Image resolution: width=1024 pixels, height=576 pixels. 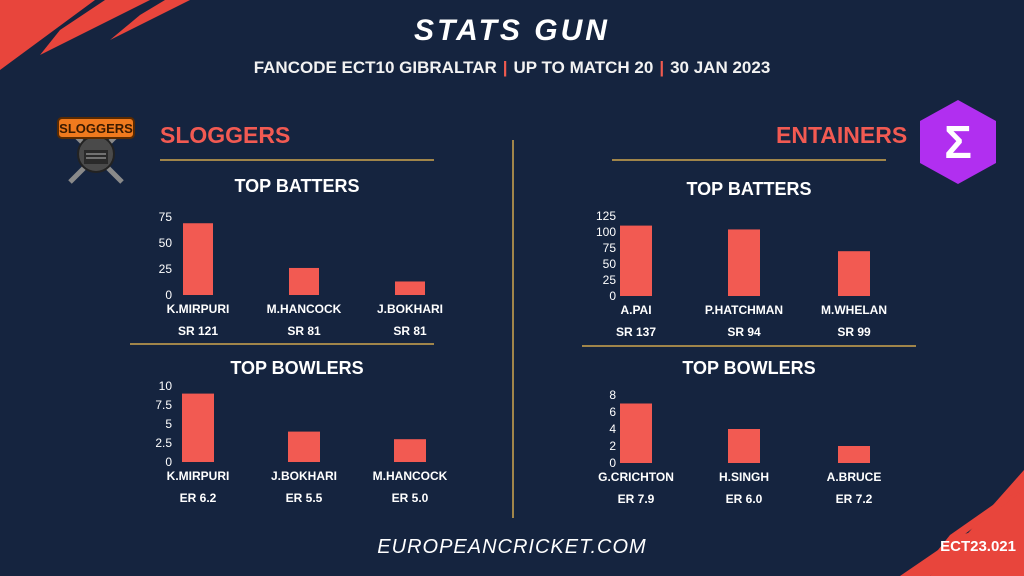 What do you see at coordinates (166, 386) in the screenshot?
I see `y-tick-label: 10` at bounding box center [166, 386].